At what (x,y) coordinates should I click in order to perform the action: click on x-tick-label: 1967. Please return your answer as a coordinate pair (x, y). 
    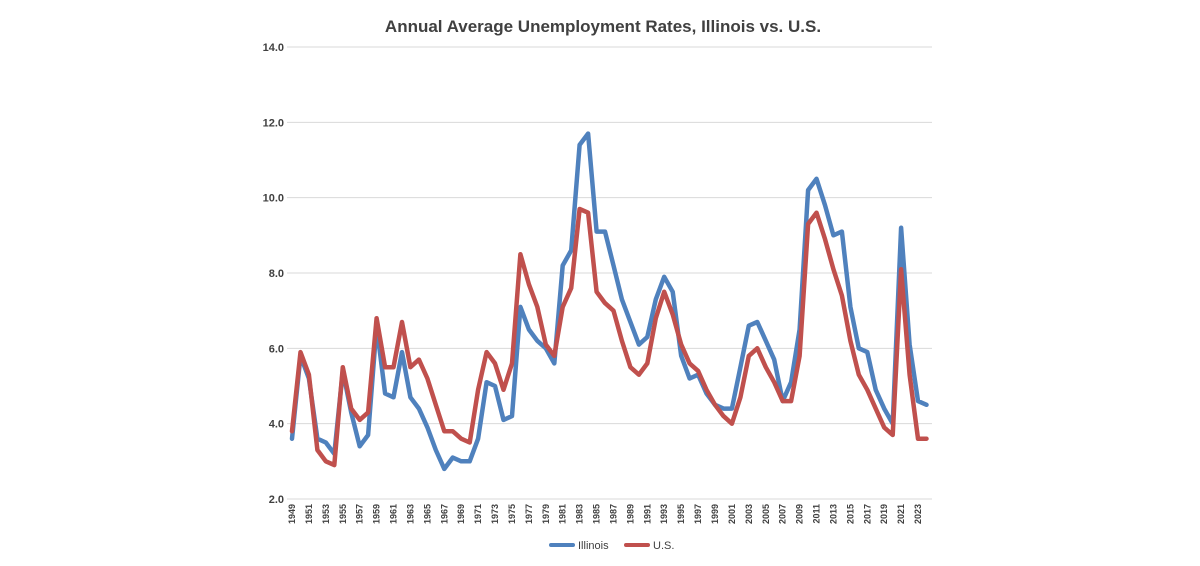
    Looking at the image, I should click on (444, 514).